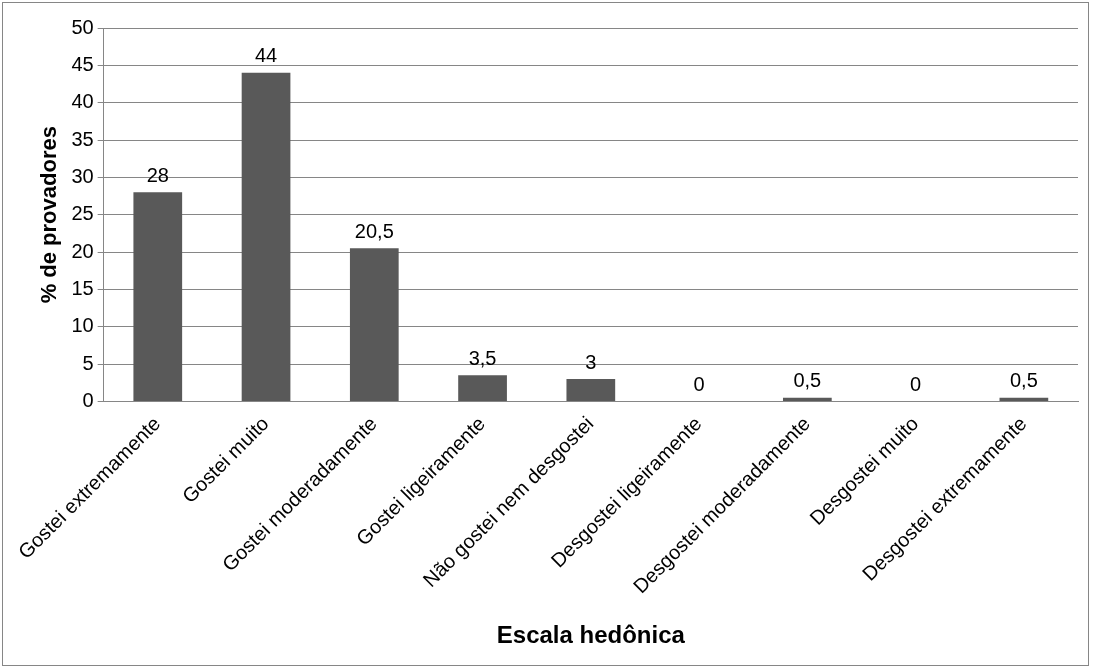 This screenshot has height=670, width=1093. Describe the element at coordinates (82, 213) in the screenshot. I see `y-tick-label: 25` at that location.